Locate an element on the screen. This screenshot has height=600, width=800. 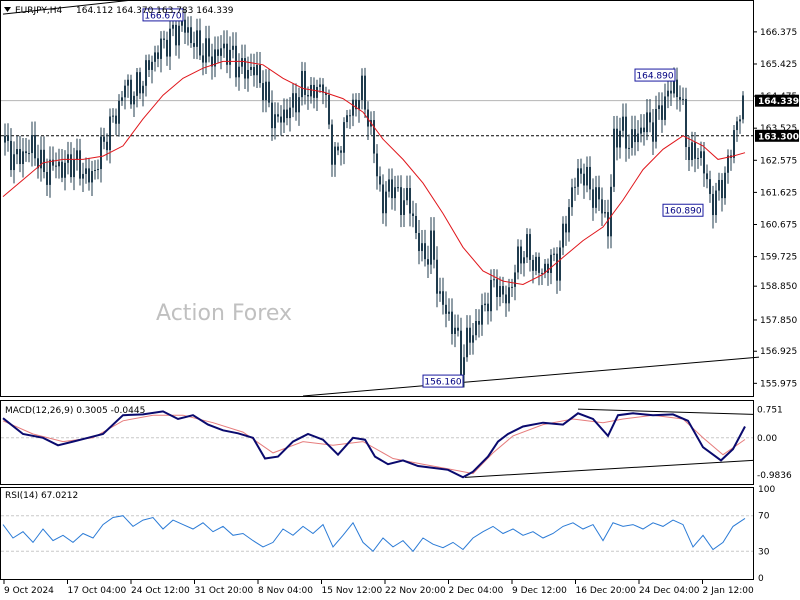
time-tick-label: 24 Oct 12:00 is located at coordinates (160, 591).